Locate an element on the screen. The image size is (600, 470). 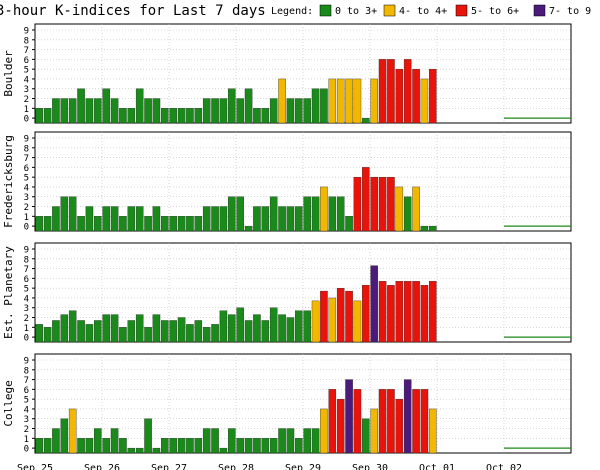
panel-label: College is located at coordinates (8, 403).